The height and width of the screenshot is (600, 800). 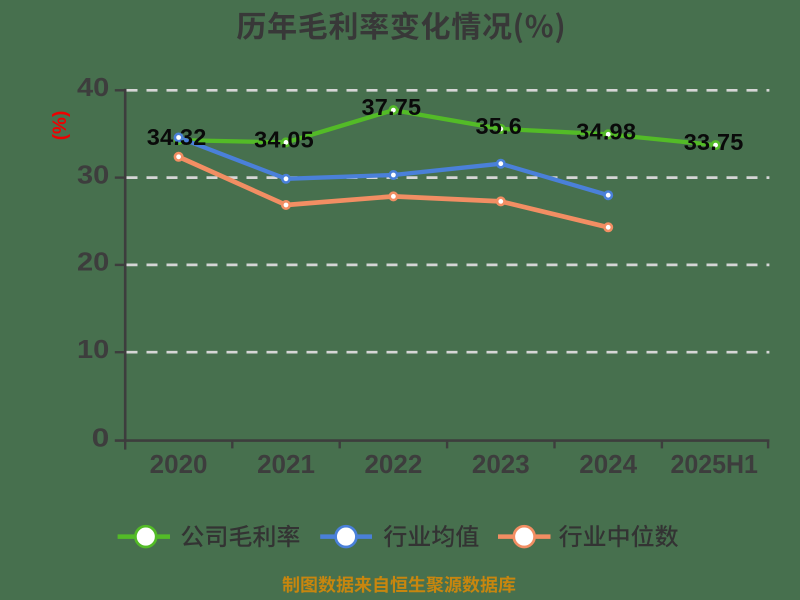 I want to click on svg-text: 2020, so click(x=179, y=464).